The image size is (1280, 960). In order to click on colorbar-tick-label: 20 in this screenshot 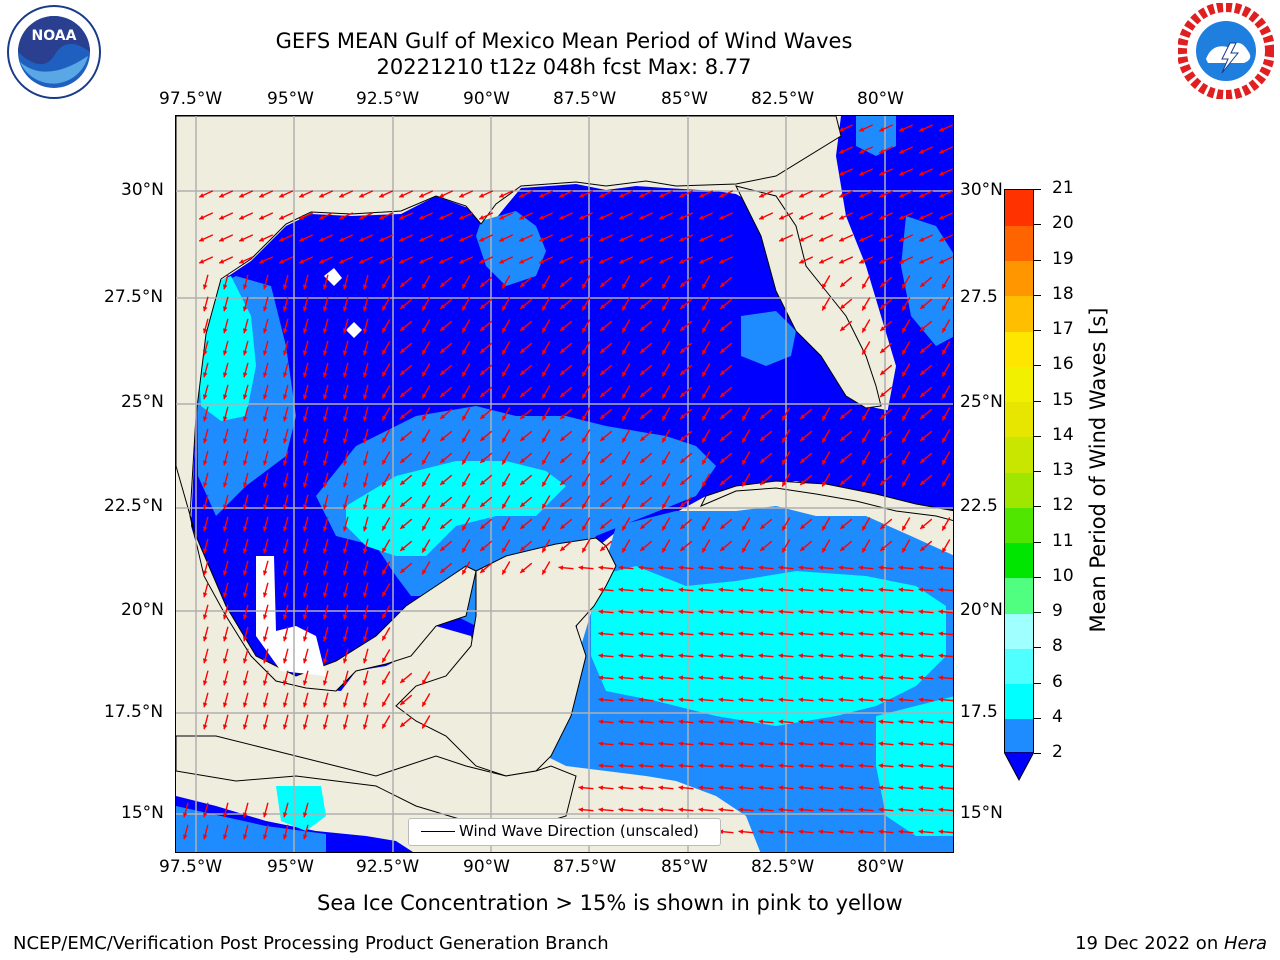, I will do `click(1063, 223)`.